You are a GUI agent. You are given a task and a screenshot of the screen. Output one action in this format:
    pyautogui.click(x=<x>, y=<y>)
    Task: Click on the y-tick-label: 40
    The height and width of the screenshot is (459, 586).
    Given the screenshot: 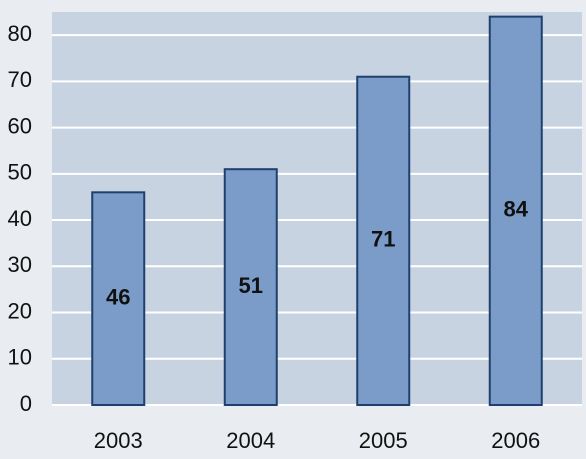 What is the action you would take?
    pyautogui.click(x=20, y=218)
    